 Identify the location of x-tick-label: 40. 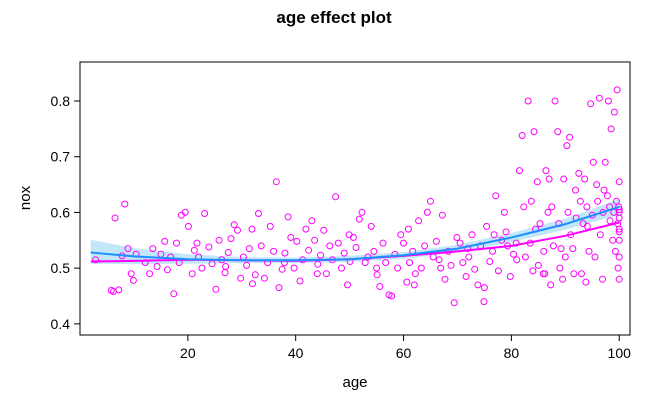
(296, 353).